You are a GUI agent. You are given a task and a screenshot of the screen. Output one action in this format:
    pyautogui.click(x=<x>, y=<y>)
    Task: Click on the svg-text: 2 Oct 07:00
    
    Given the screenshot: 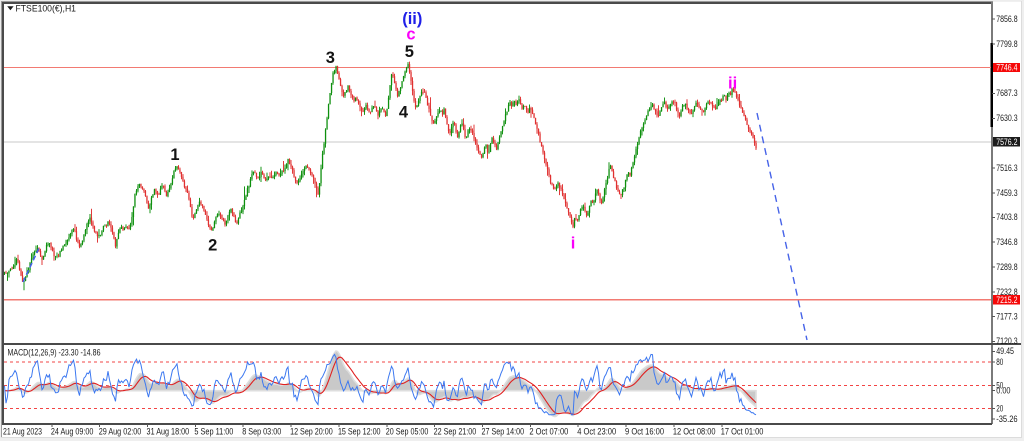 What is the action you would take?
    pyautogui.click(x=548, y=432)
    